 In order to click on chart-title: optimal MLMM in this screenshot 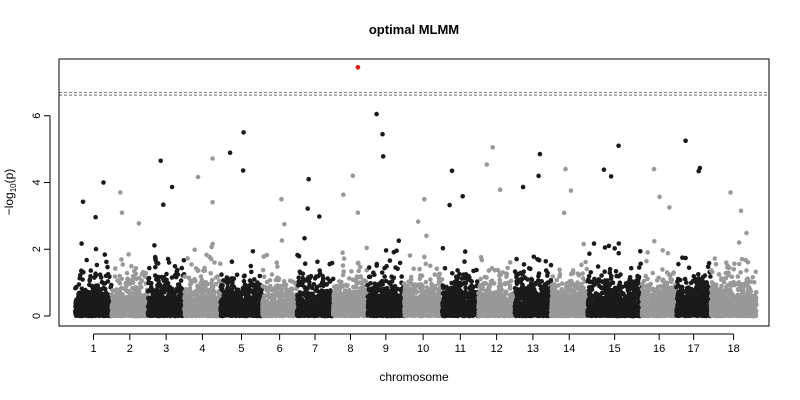, I will do `click(414, 29)`.